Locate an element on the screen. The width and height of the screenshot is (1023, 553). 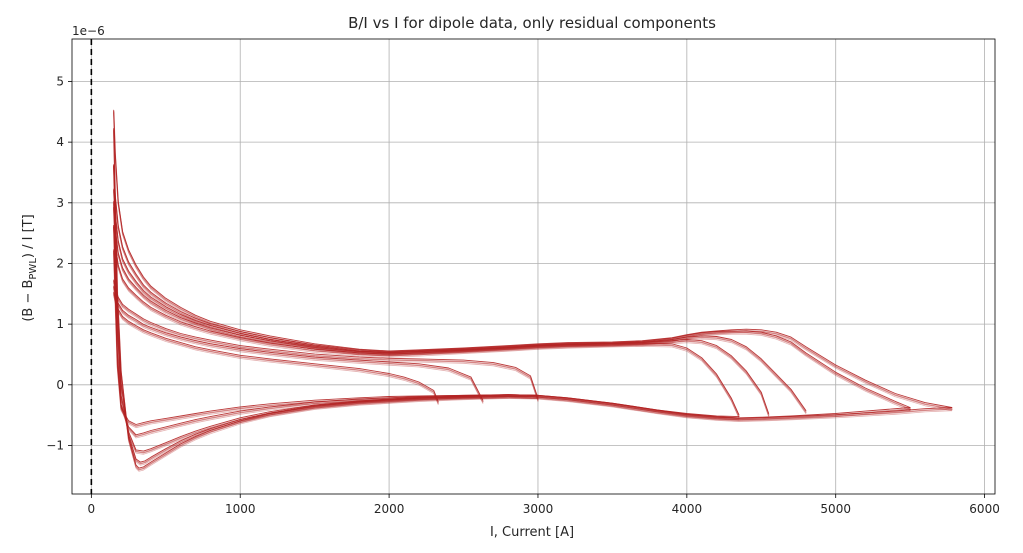
x-tick-label: 0 is located at coordinates (92, 509).